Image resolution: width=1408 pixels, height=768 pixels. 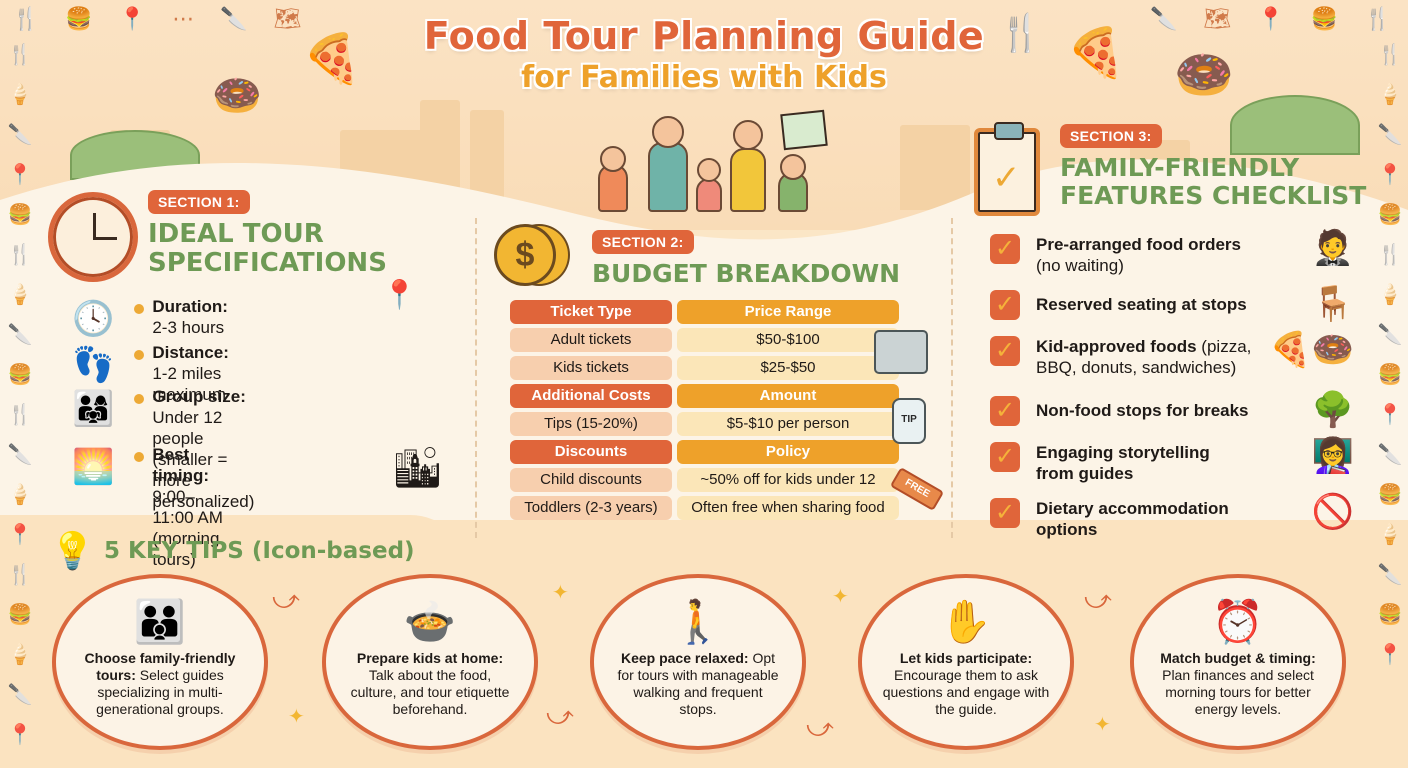 What do you see at coordinates (1213, 181) in the screenshot?
I see `section-title: FAMILY-FRIENDLY FEATURES CHECKLIST` at bounding box center [1213, 181].